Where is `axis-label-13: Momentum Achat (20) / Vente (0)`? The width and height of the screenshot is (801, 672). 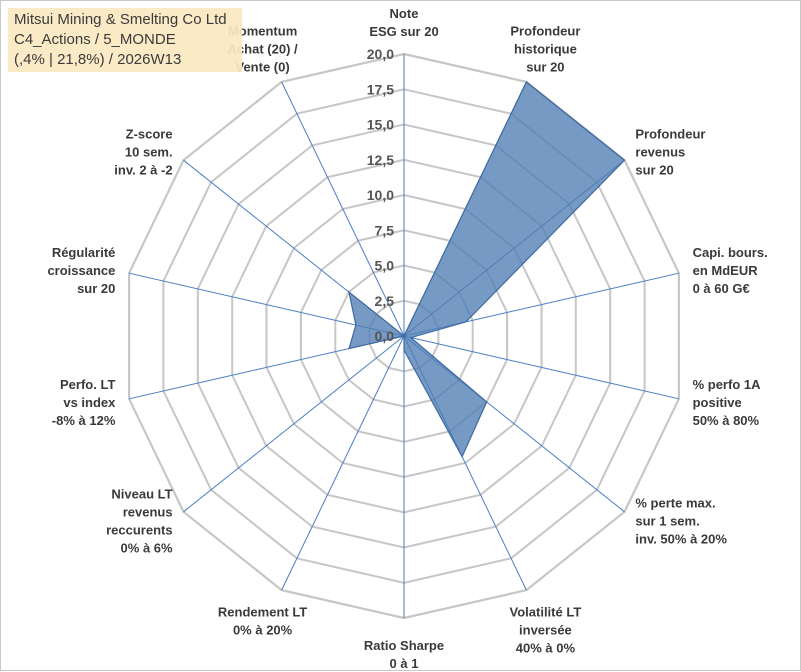
axis-label-13: Momentum Achat (20) / Vente (0) is located at coordinates (263, 48).